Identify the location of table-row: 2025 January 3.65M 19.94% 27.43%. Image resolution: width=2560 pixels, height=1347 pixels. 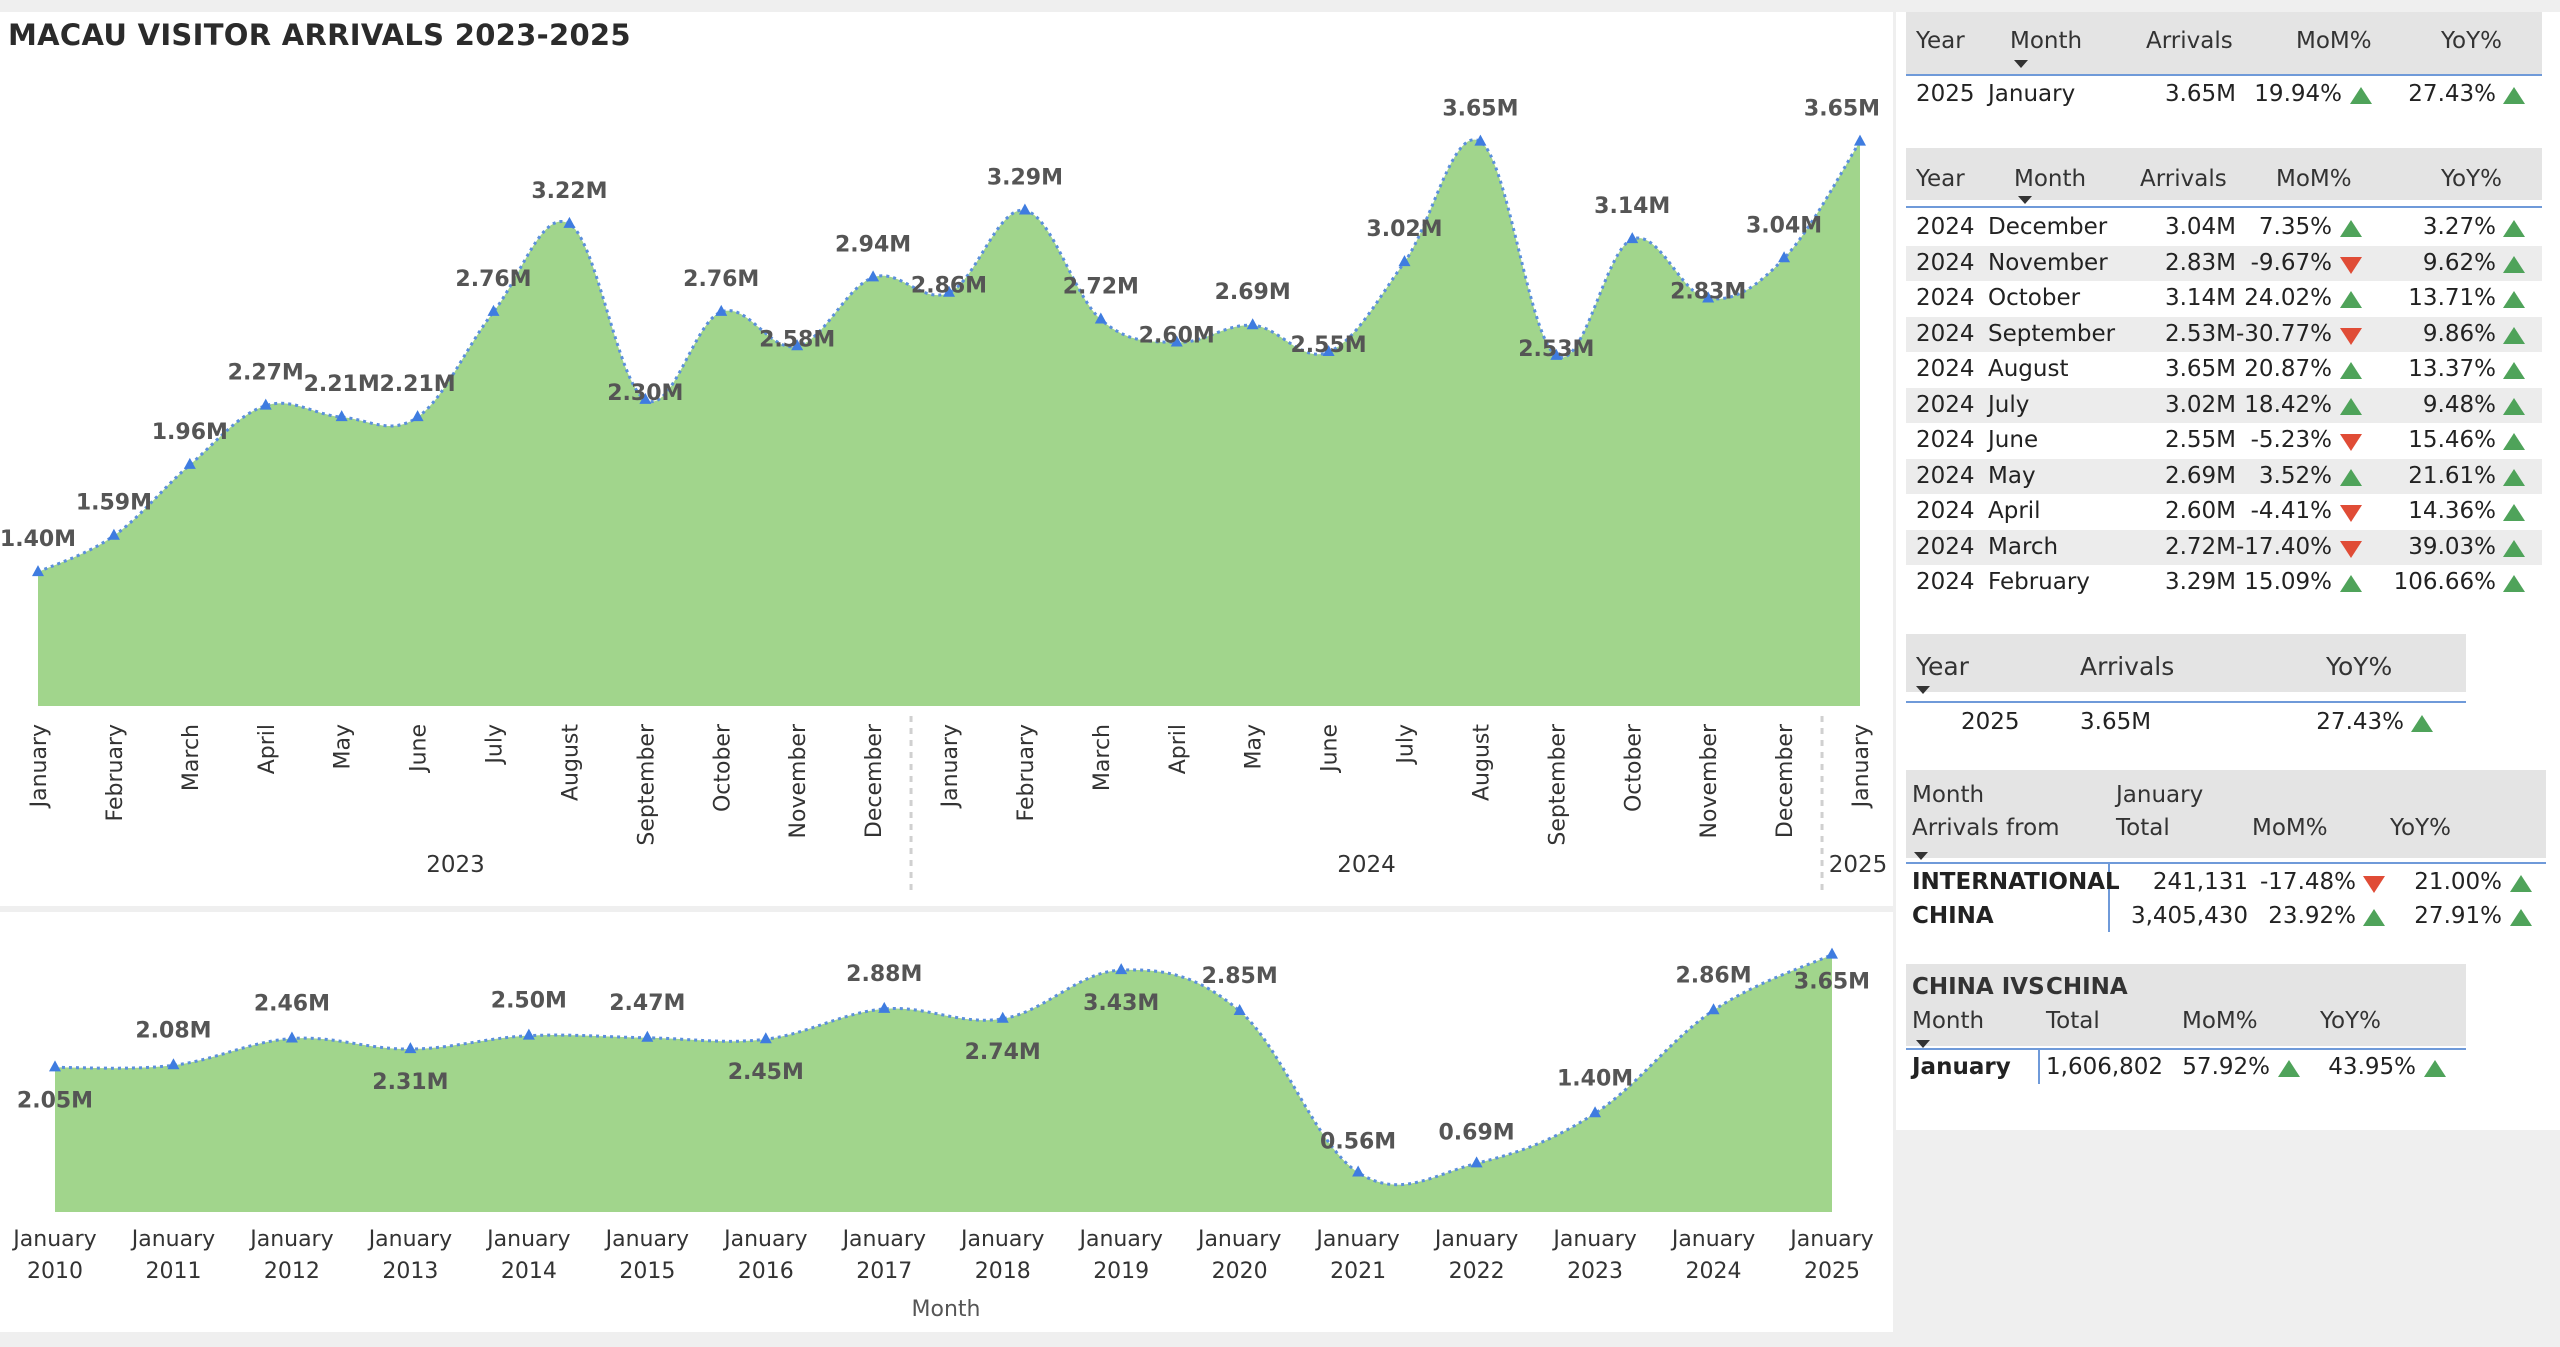
(2224, 94).